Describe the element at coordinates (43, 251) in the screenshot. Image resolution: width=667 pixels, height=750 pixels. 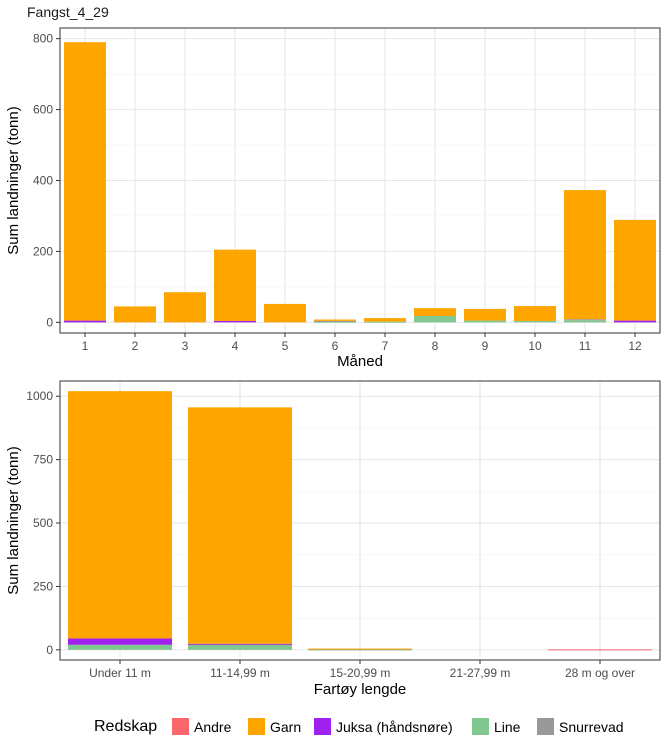
I see `y-tick-label: 200` at that location.